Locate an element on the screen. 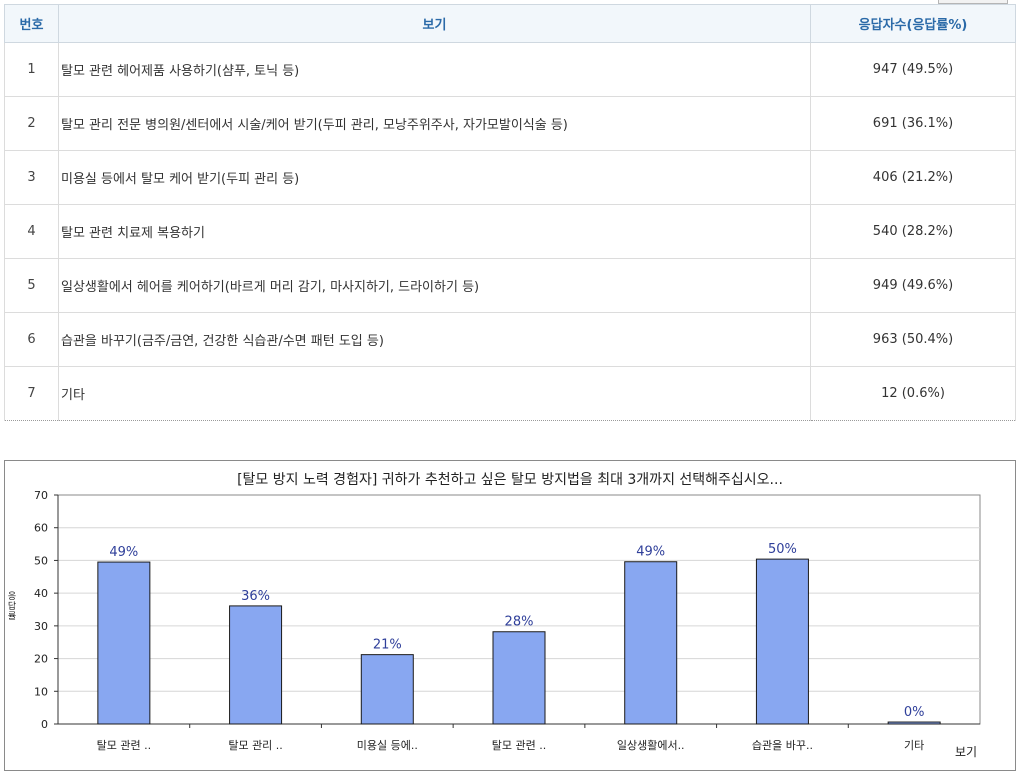  row-number: 1 is located at coordinates (31, 69).